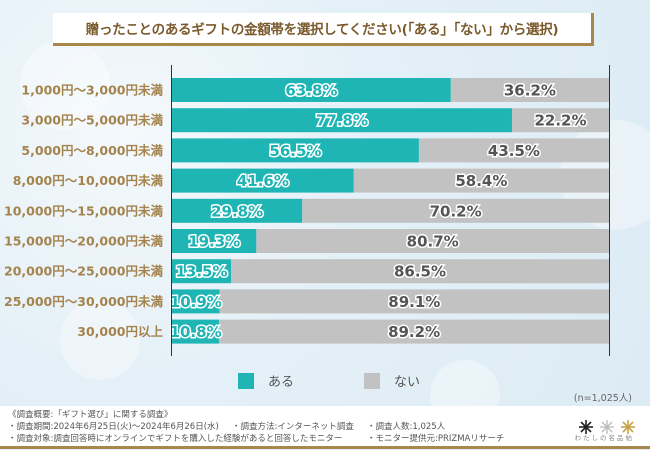 The height and width of the screenshot is (450, 650). Describe the element at coordinates (83, 301) in the screenshot. I see `category-label: 25,000円～30,000円未満` at that location.